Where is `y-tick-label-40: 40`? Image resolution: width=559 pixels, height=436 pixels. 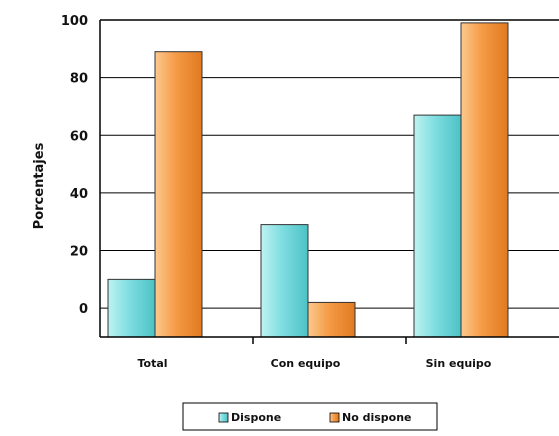 y-tick-label-40: 40 is located at coordinates (79, 194).